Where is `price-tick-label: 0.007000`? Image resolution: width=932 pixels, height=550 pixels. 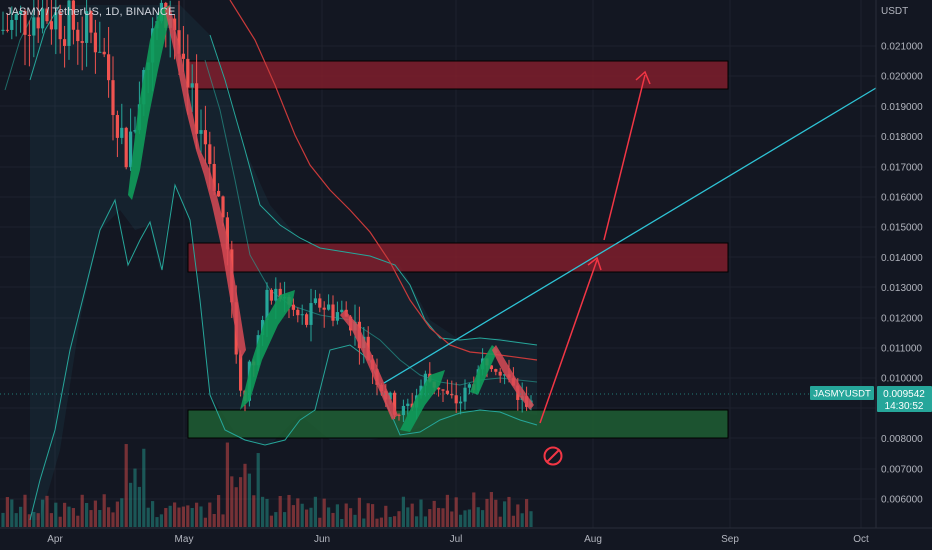 price-tick-label: 0.007000 is located at coordinates (902, 469).